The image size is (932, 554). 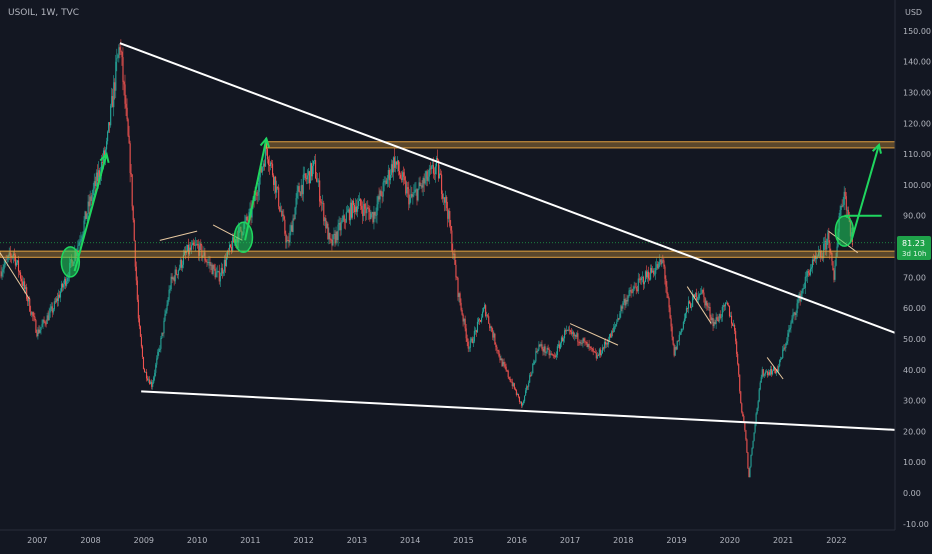 I want to click on x-tick-label: 2018, so click(x=623, y=540).